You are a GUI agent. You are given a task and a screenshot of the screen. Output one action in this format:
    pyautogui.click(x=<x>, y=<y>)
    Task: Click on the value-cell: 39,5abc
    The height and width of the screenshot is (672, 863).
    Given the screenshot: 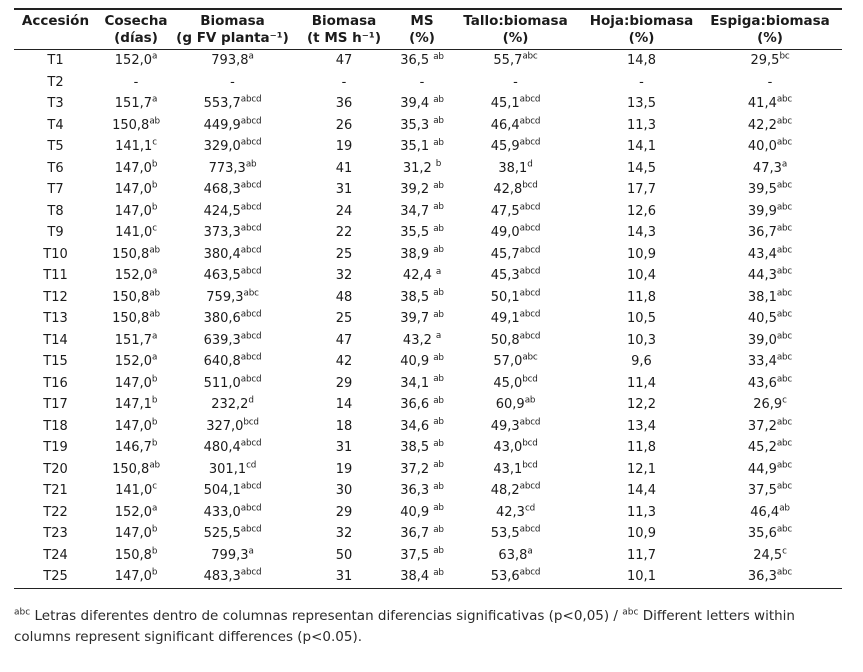 What is the action you would take?
    pyautogui.click(x=770, y=189)
    